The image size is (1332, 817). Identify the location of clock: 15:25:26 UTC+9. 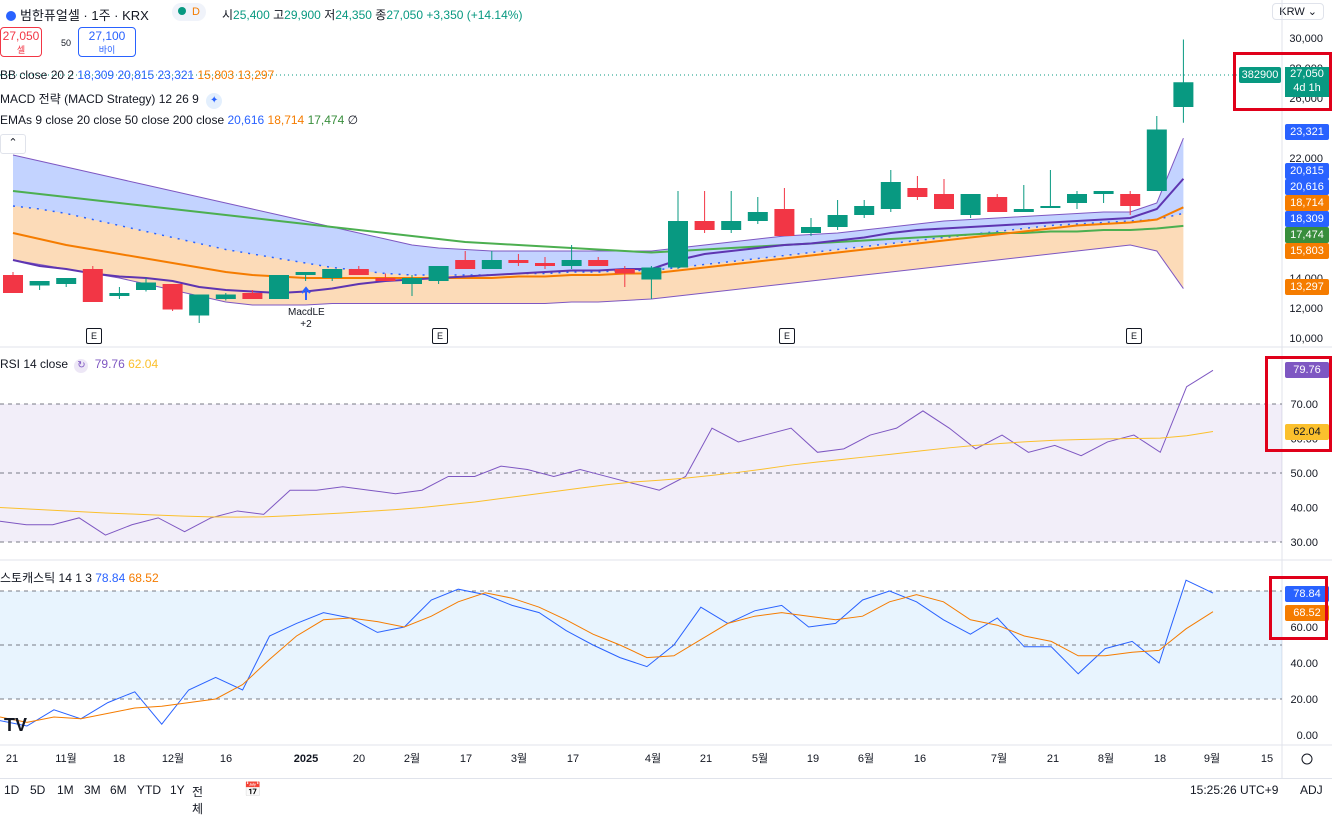
(1234, 790).